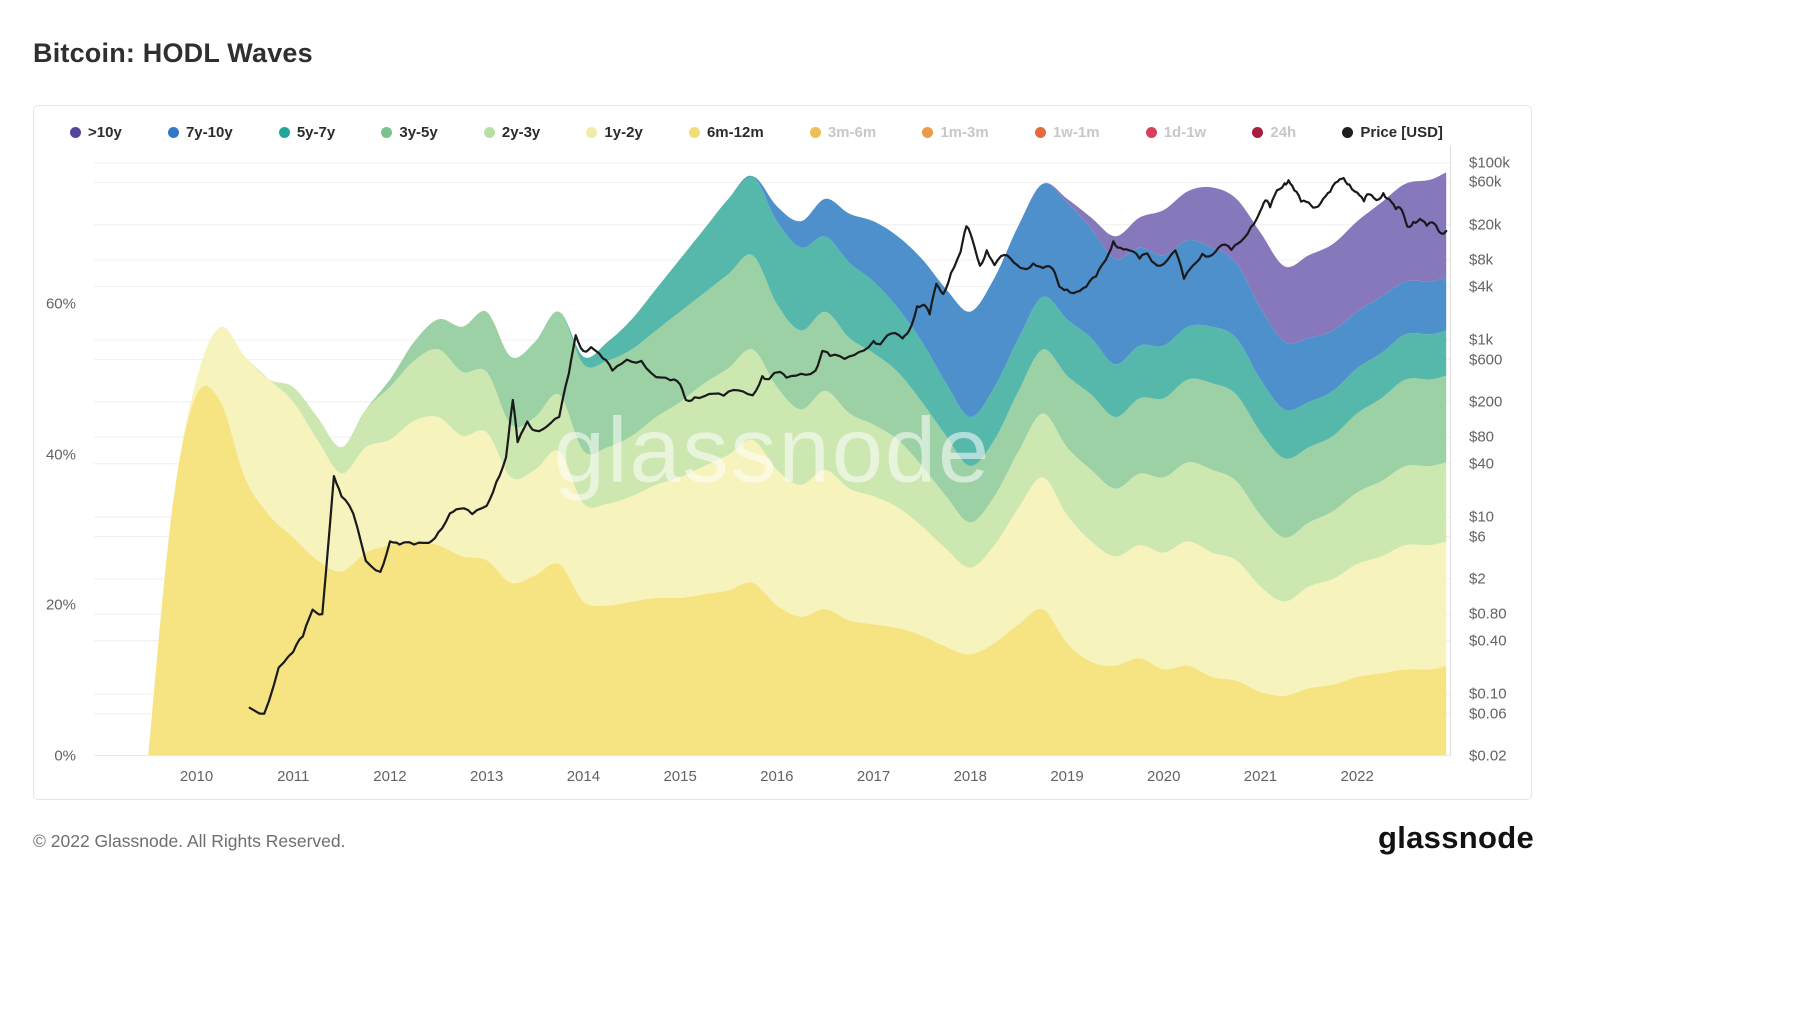 This screenshot has height=1013, width=1800. Describe the element at coordinates (583, 776) in the screenshot. I see `year-tick-label: 2014` at that location.